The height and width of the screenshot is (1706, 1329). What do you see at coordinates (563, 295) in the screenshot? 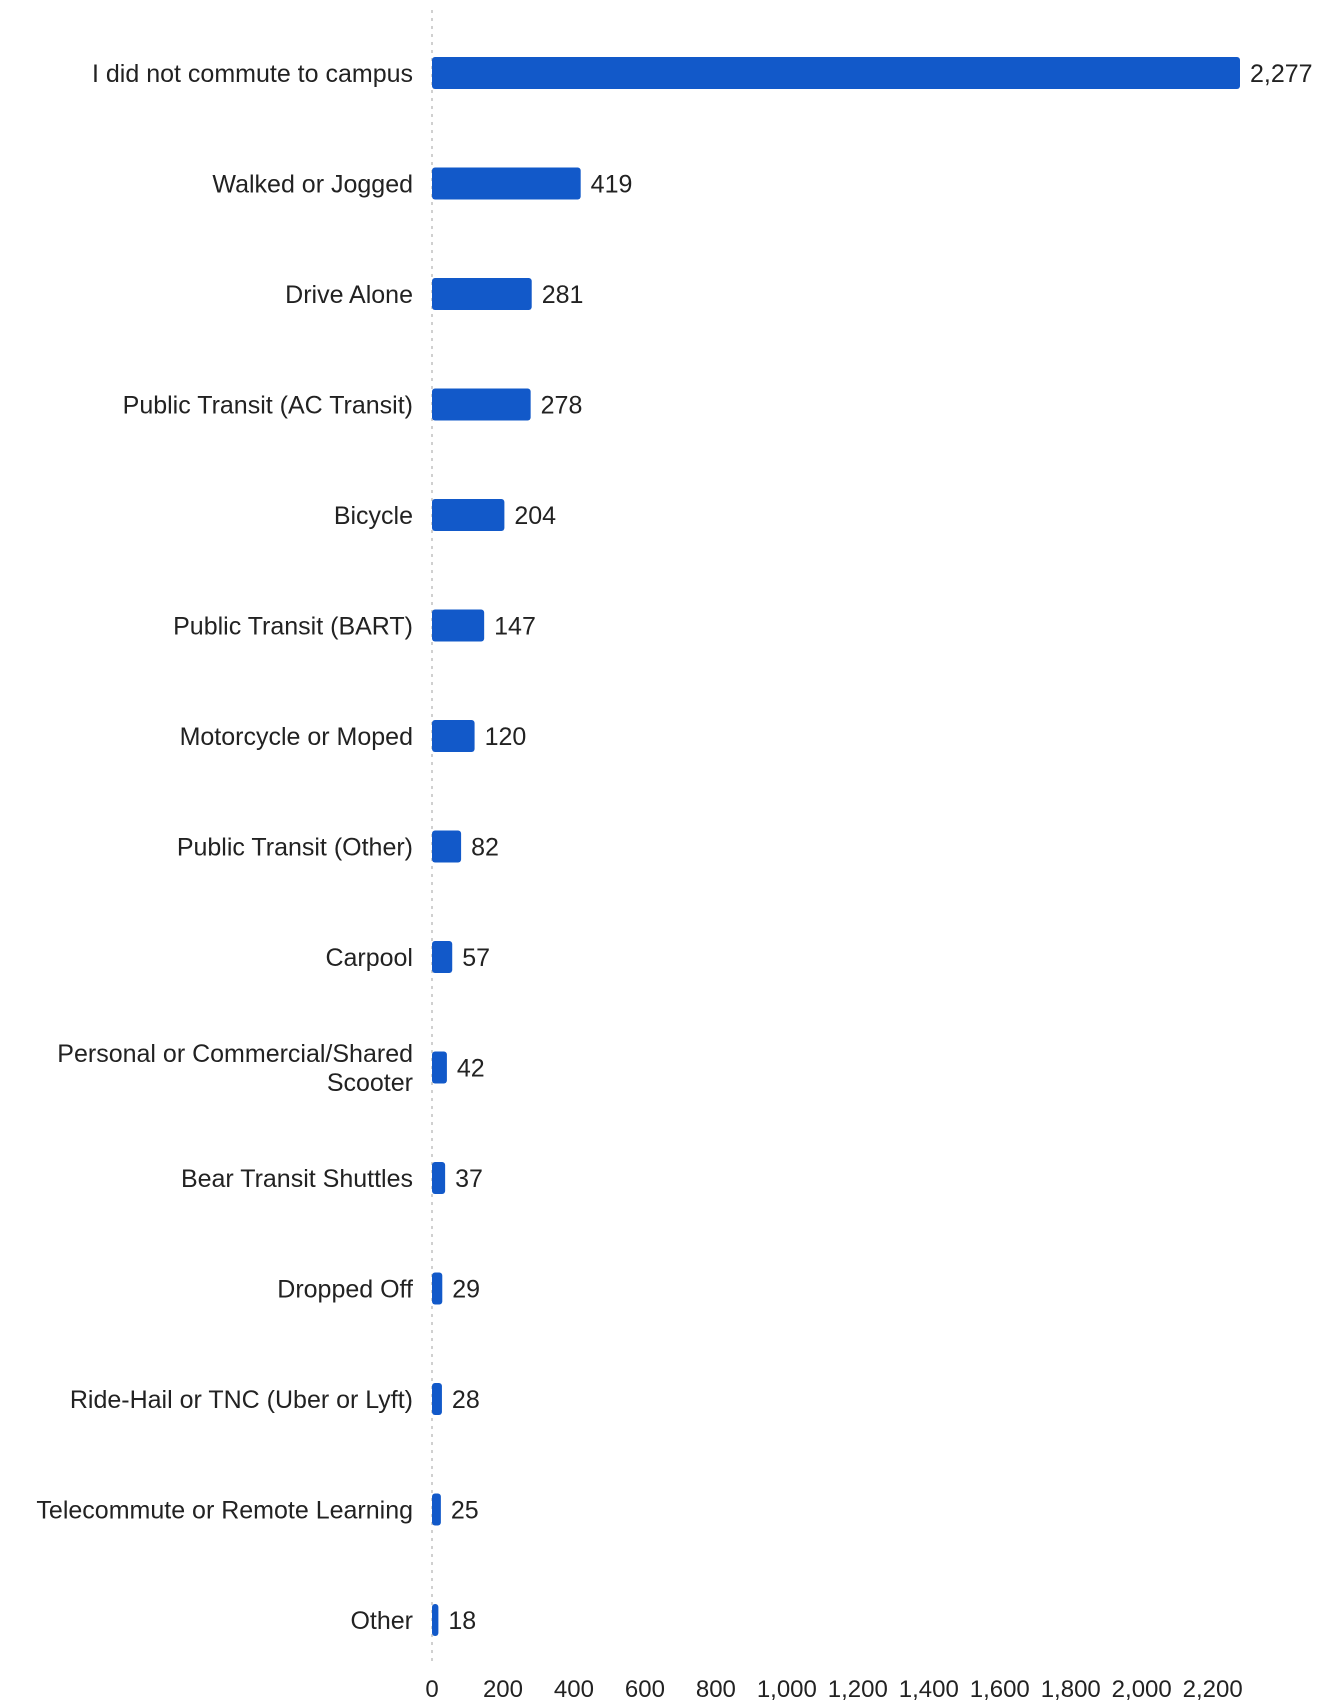
I see `data-label-2: 281` at bounding box center [563, 295].